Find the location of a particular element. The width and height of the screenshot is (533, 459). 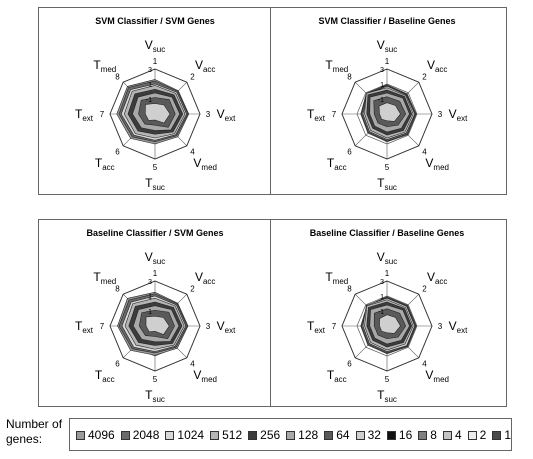

legend-item: 64 is located at coordinates (336, 435).